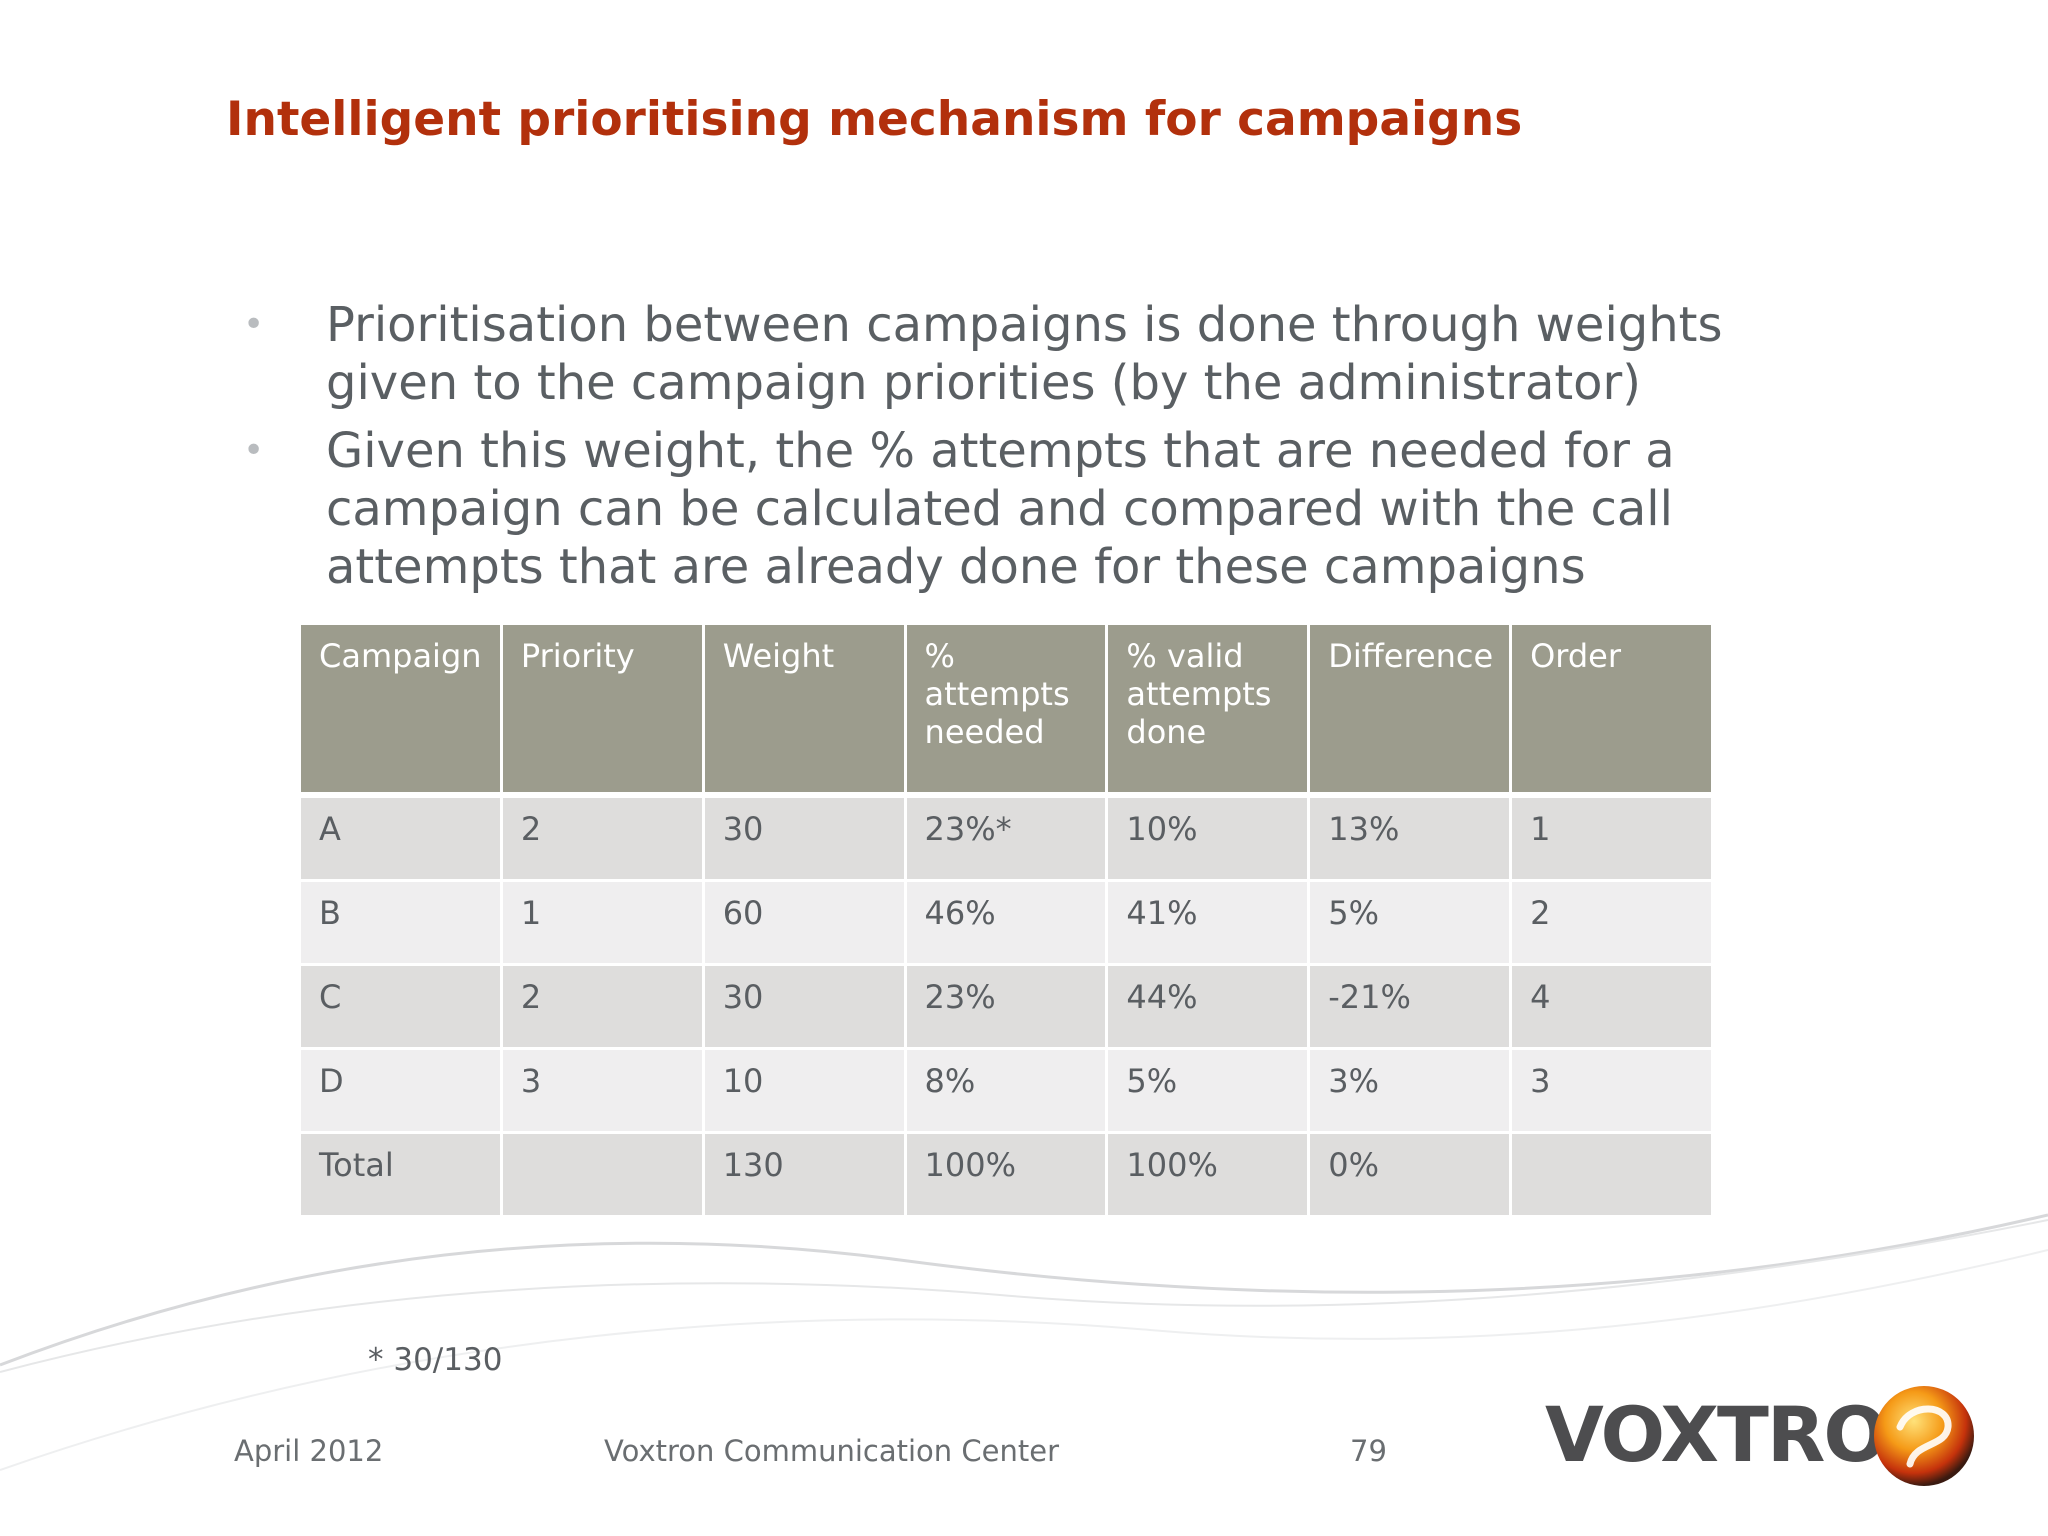 The width and height of the screenshot is (2048, 1536). I want to click on table-cell: 10%, so click(1208, 837).